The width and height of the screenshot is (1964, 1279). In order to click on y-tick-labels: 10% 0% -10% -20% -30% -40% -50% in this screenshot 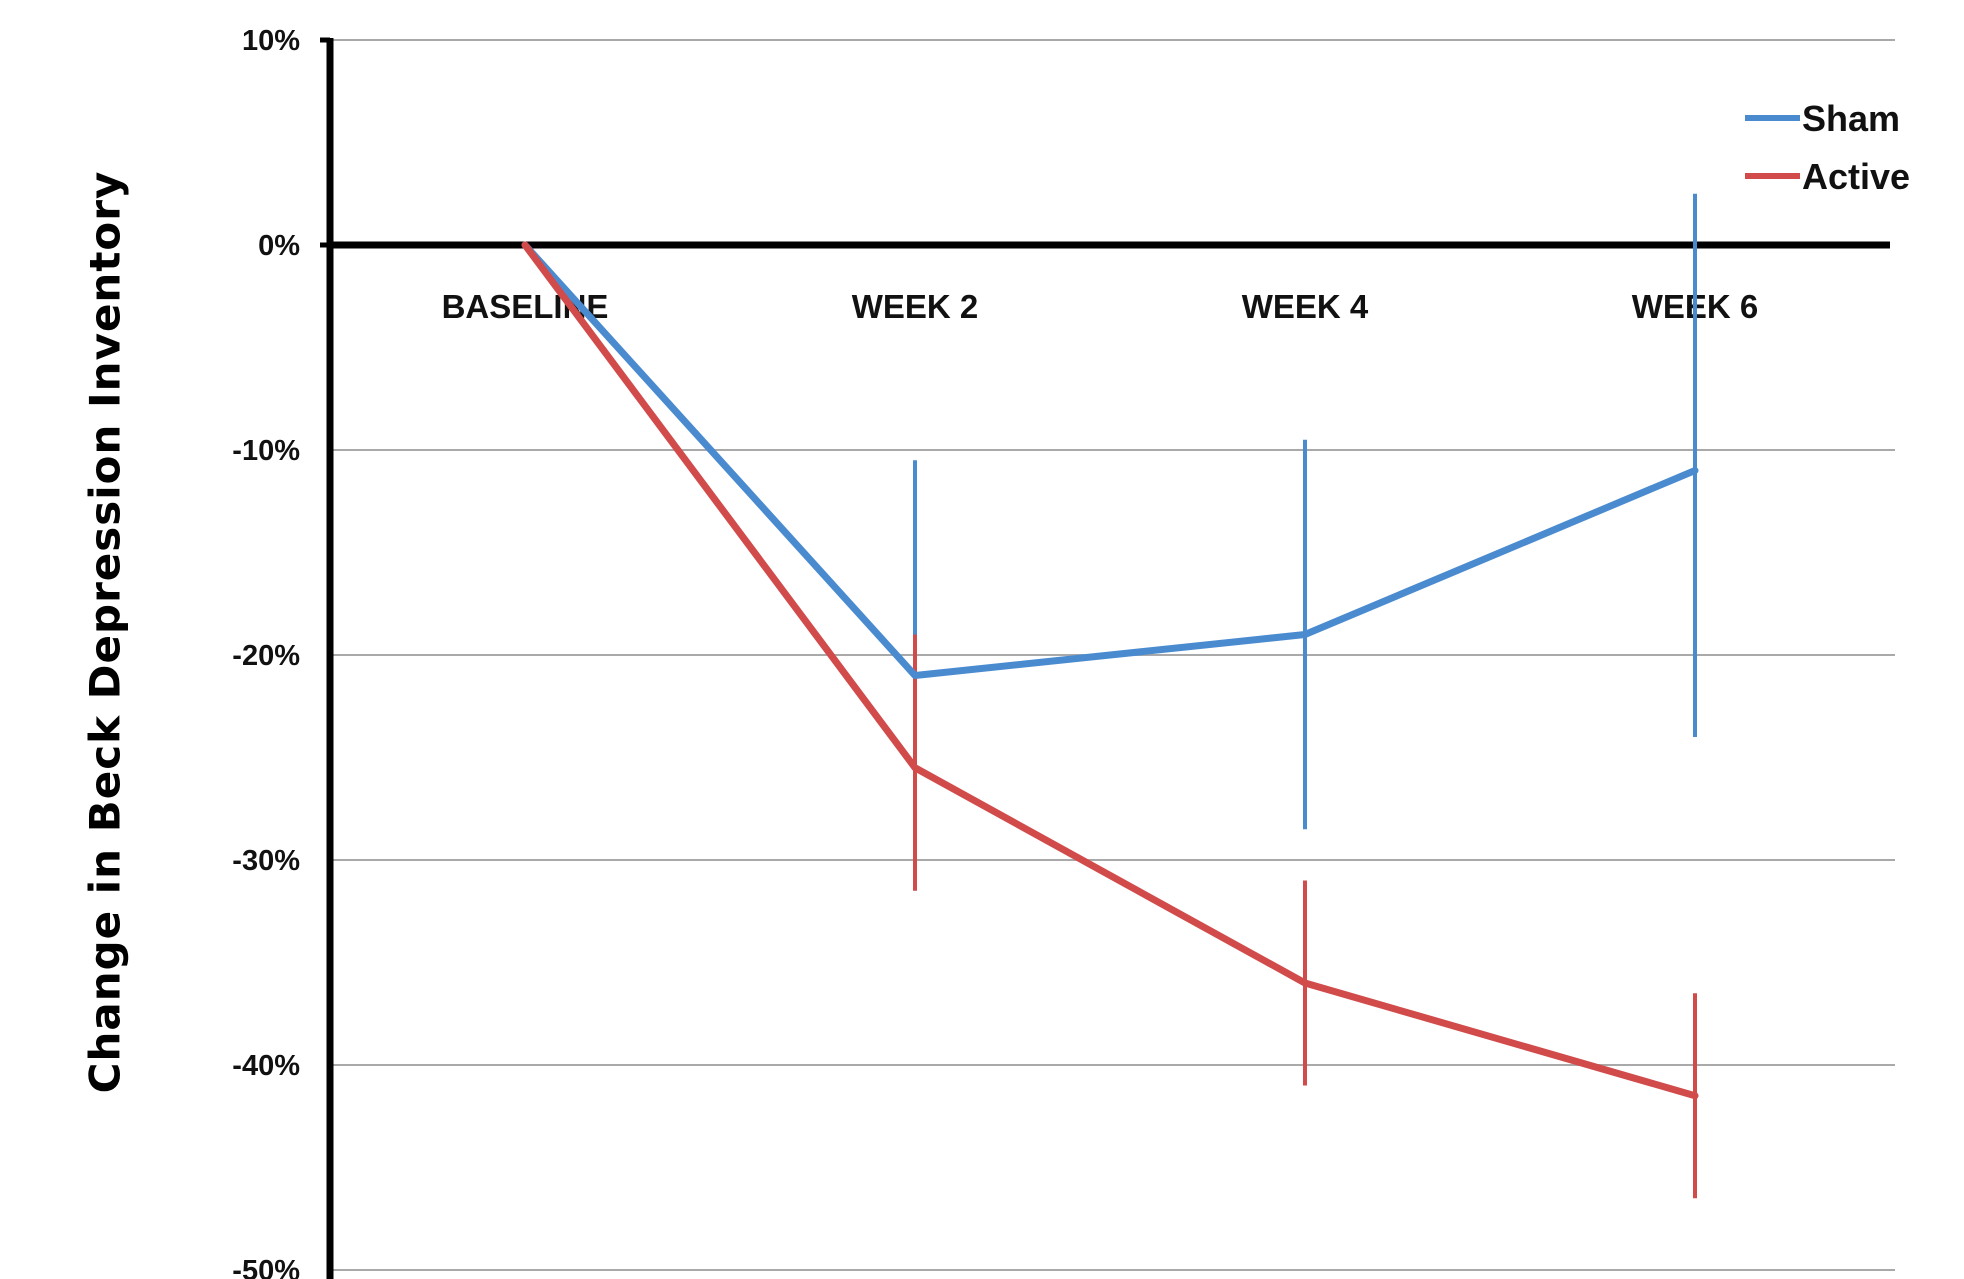, I will do `click(266, 652)`.